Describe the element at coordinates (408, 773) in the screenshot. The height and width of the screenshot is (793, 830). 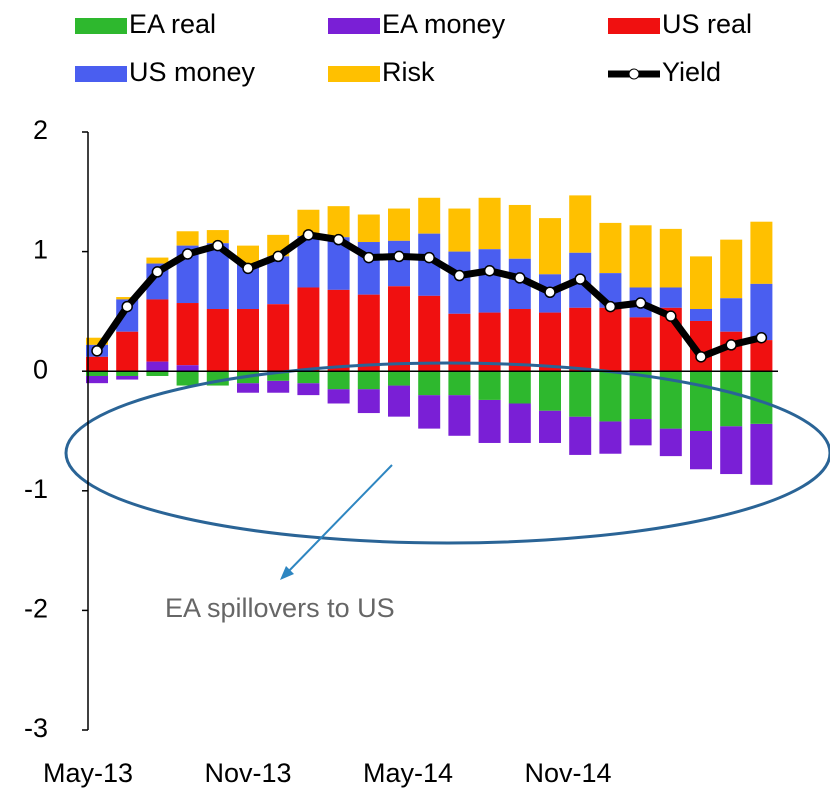
I see `x-tick-label: May-14` at that location.